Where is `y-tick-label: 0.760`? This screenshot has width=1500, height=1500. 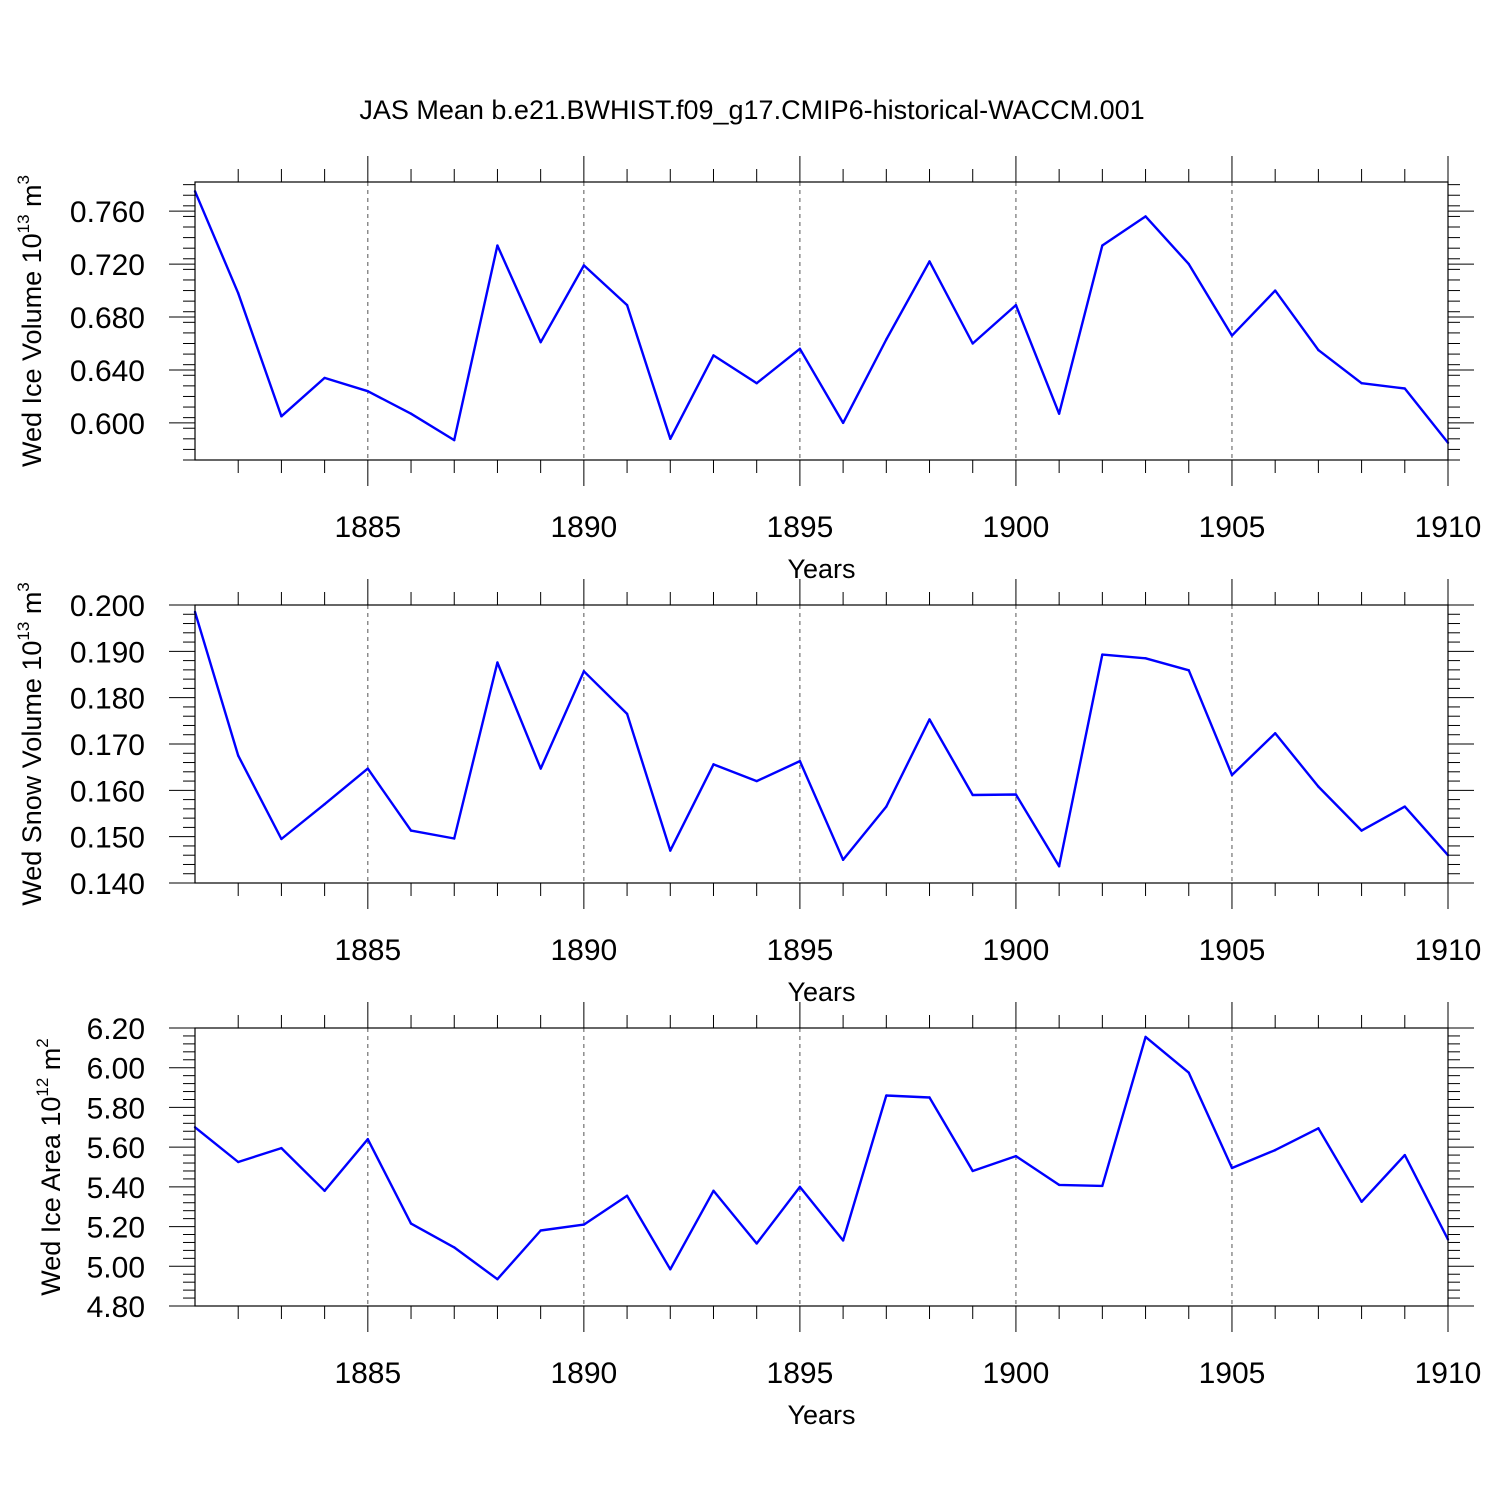
y-tick-label: 0.760 is located at coordinates (107, 212).